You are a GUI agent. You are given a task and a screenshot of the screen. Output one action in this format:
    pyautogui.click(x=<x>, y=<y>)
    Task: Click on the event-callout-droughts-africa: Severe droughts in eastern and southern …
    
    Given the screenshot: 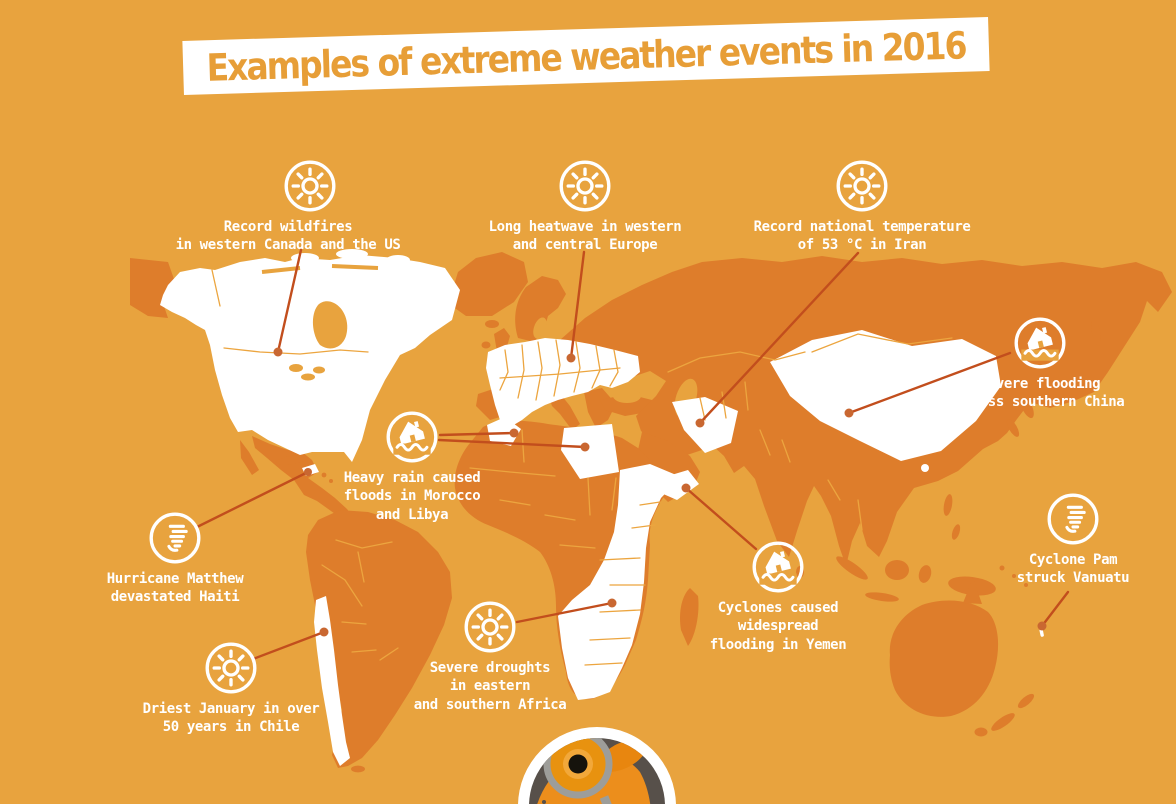 What is the action you would take?
    pyautogui.click(x=490, y=656)
    